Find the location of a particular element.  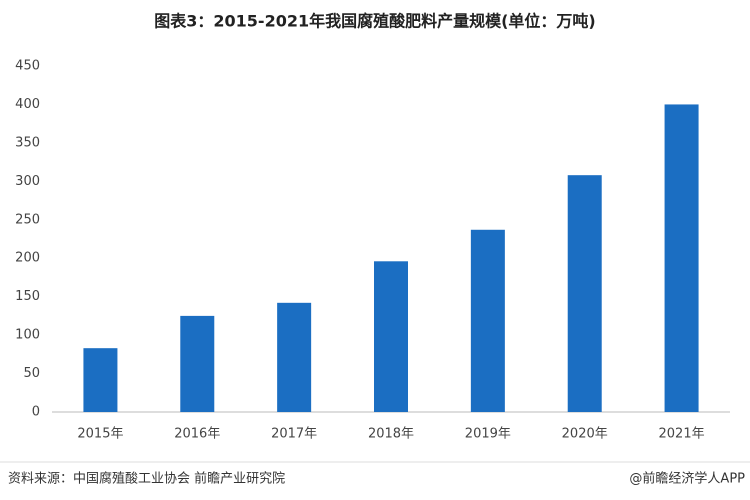

x-tick-label: 2021年 is located at coordinates (682, 434).